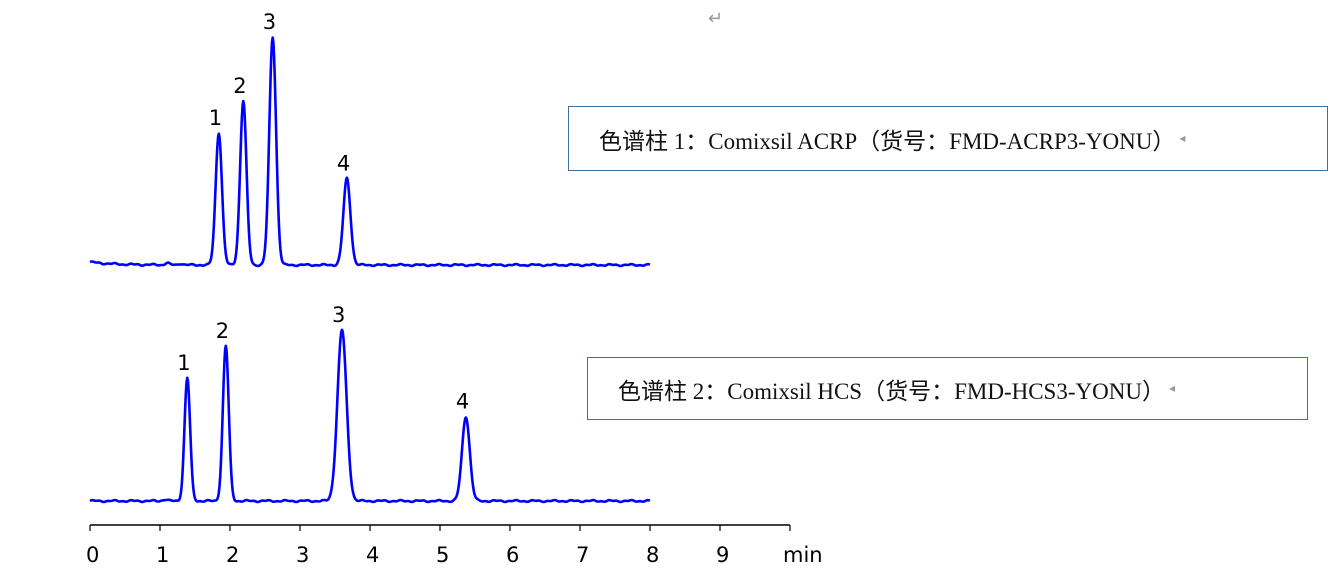 Image resolution: width=1343 pixels, height=581 pixels. Describe the element at coordinates (512, 555) in the screenshot. I see `x-tick-label-6: 6` at that location.